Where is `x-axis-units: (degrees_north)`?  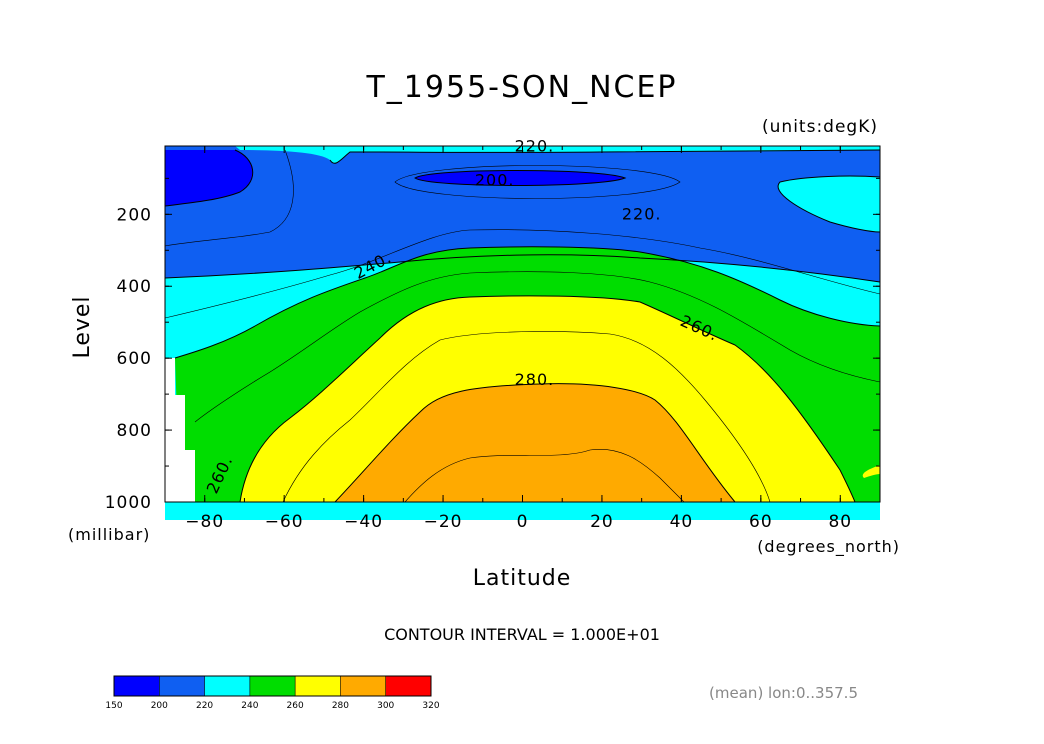 x-axis-units: (degrees_north) is located at coordinates (828, 547).